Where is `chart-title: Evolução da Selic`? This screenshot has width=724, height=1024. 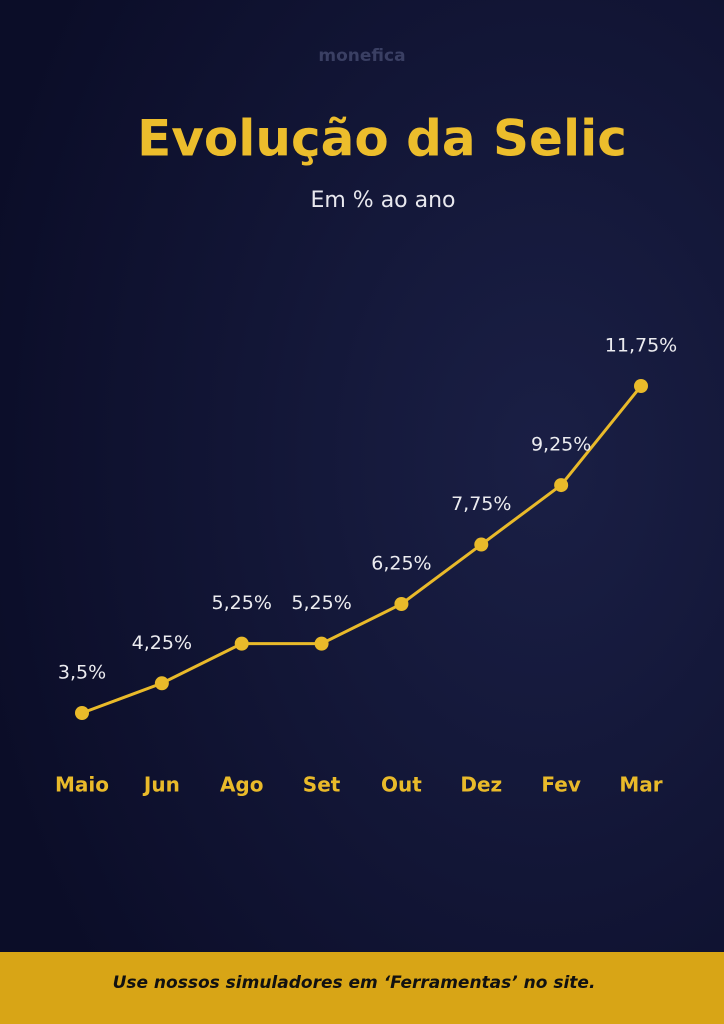 chart-title: Evolução da Selic is located at coordinates (382, 139).